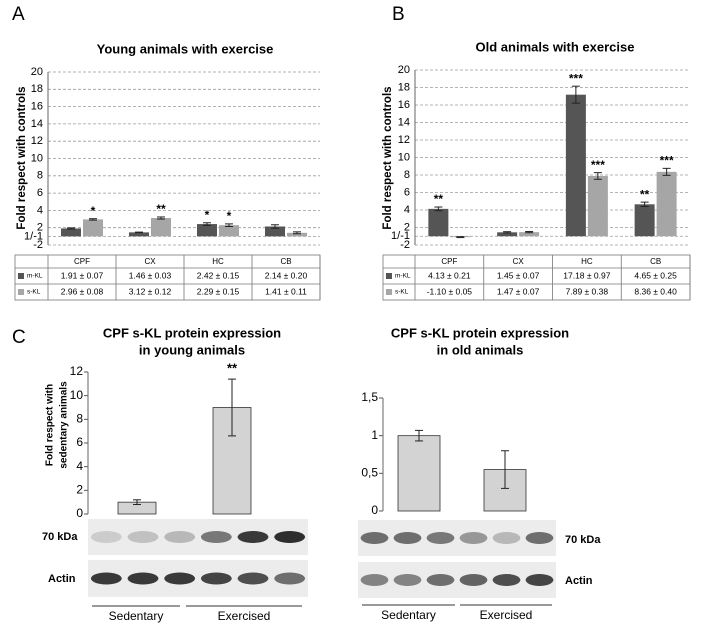 The image size is (706, 627). Describe the element at coordinates (655, 261) in the screenshot. I see `category-label: CB` at that location.